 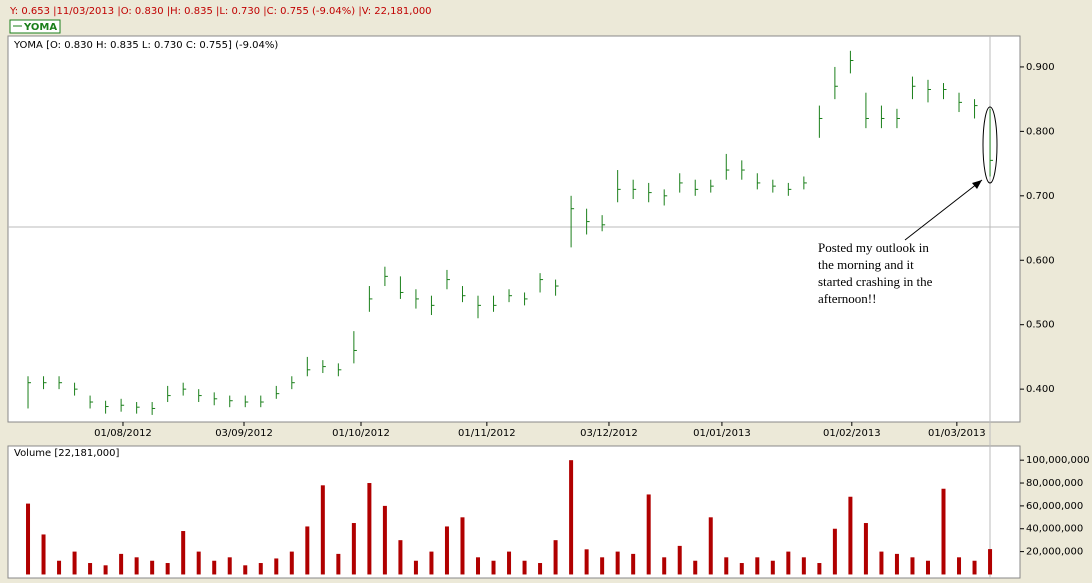 What do you see at coordinates (1040, 196) in the screenshot?
I see `y-tick-label: 0.700` at bounding box center [1040, 196].